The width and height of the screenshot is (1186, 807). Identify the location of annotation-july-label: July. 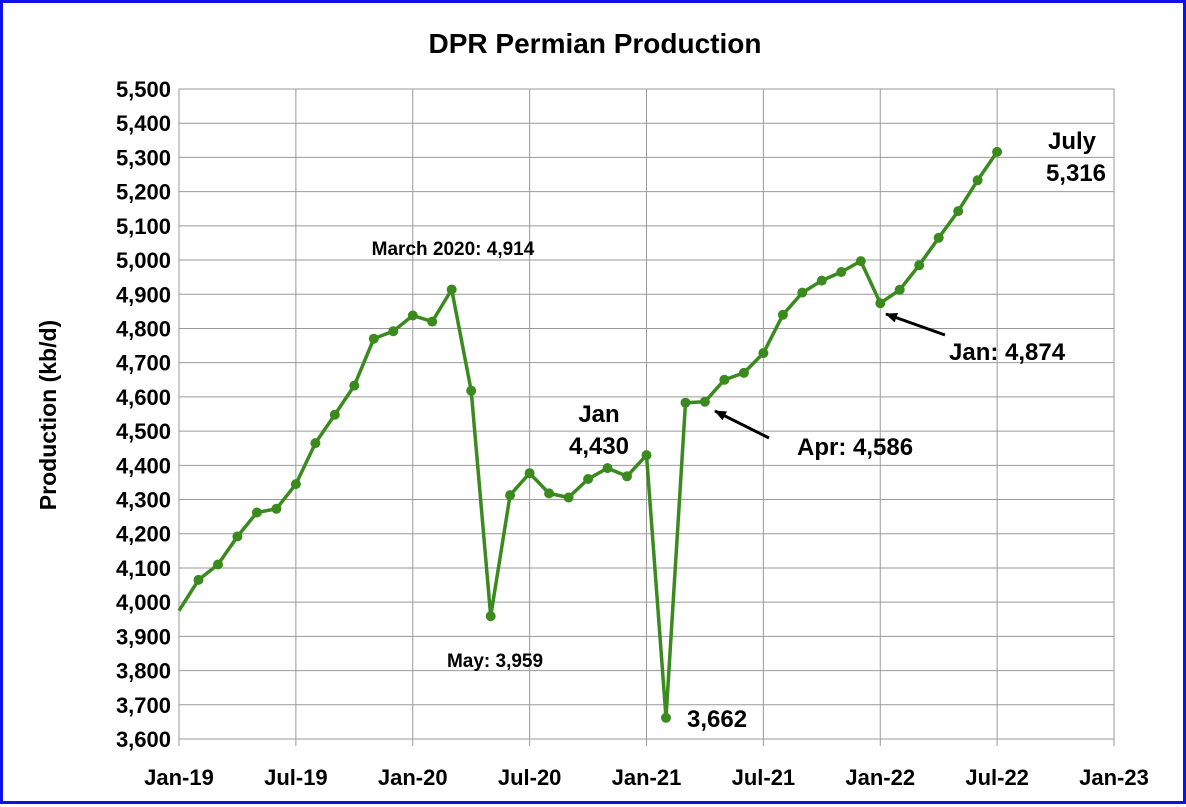
(1072, 141).